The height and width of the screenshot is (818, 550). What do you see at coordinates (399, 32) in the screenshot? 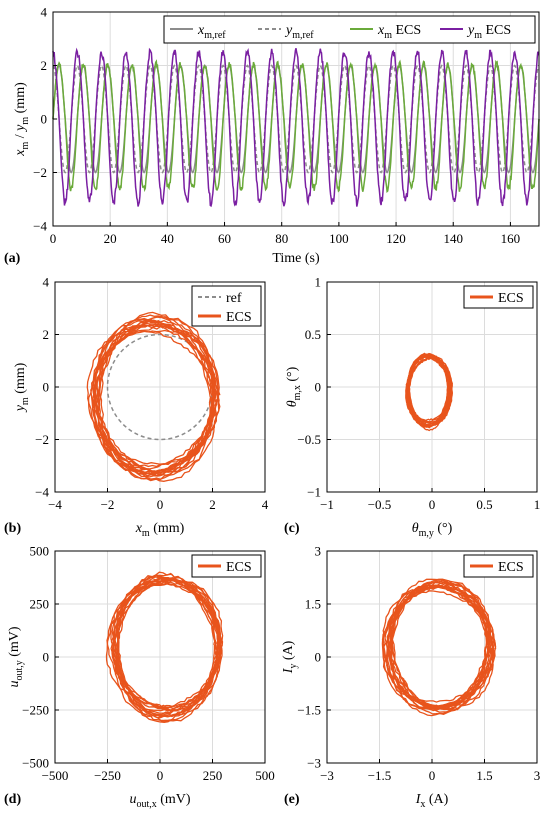
I see `legend-a-xecs: xm ECS` at bounding box center [399, 32].